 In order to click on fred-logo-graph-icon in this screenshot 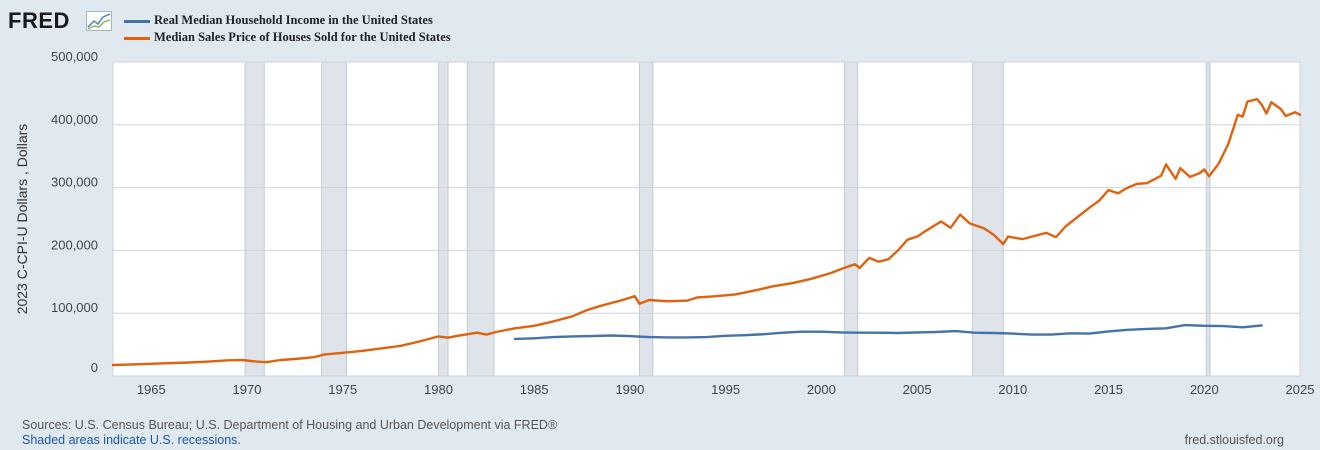, I will do `click(99, 21)`.